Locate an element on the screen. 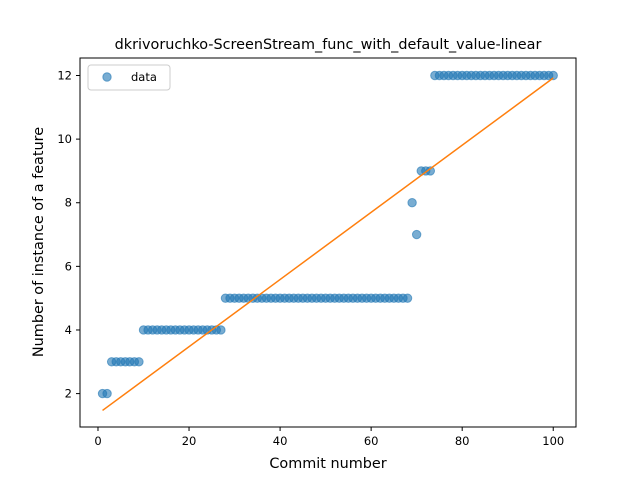 The width and height of the screenshot is (640, 480). legend: data is located at coordinates (129, 77).